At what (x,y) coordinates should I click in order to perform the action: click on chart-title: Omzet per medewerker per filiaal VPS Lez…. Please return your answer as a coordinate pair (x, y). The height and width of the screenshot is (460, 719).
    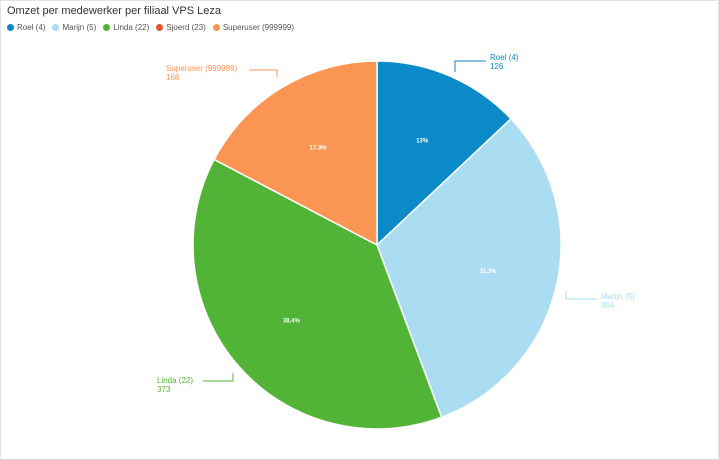
    Looking at the image, I should click on (114, 11).